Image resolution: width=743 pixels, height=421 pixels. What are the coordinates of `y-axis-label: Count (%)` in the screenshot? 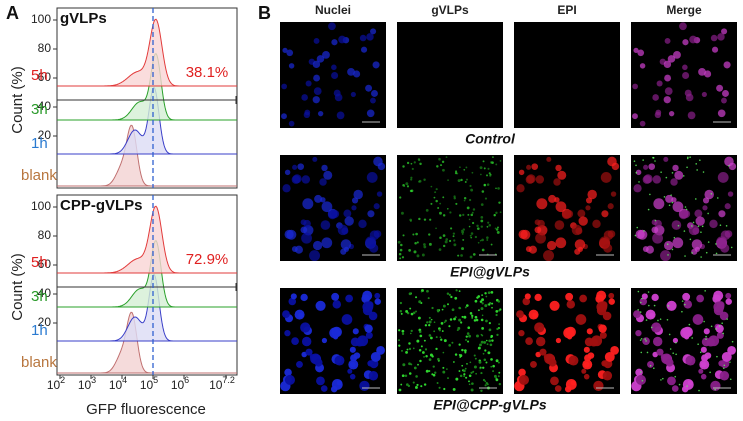 It's located at (17, 287).